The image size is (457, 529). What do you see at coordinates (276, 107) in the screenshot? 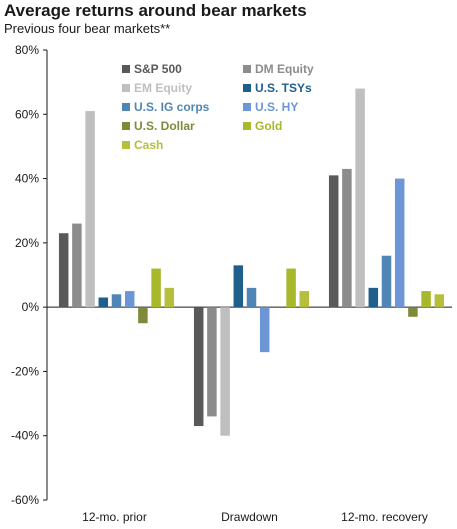
I see `legend-label: U.S. HY` at bounding box center [276, 107].